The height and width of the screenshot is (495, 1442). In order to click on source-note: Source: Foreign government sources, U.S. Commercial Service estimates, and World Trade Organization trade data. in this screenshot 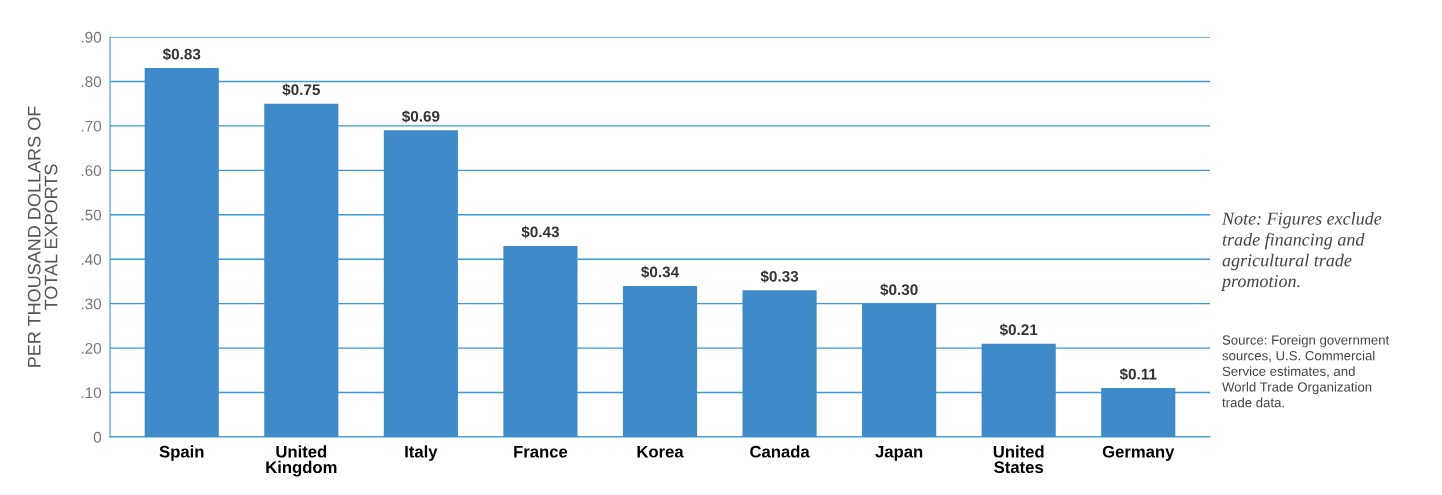, I will do `click(1306, 371)`.